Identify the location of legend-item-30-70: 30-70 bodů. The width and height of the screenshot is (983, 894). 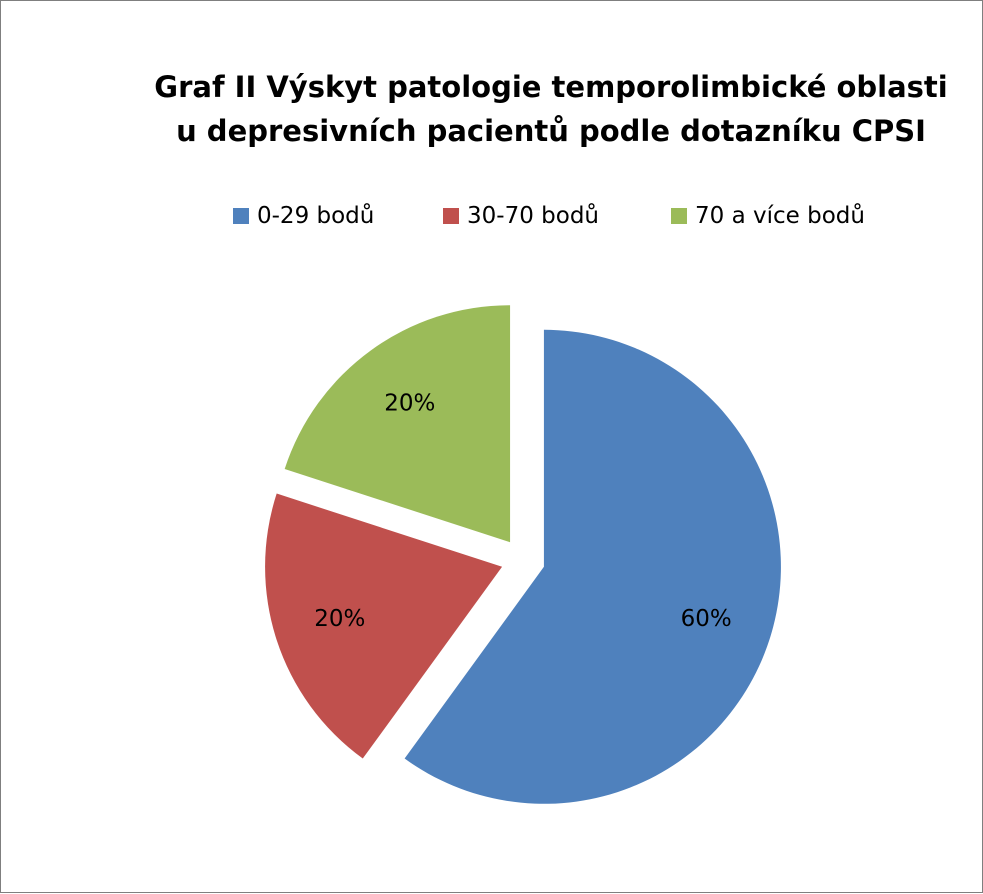
(521, 216).